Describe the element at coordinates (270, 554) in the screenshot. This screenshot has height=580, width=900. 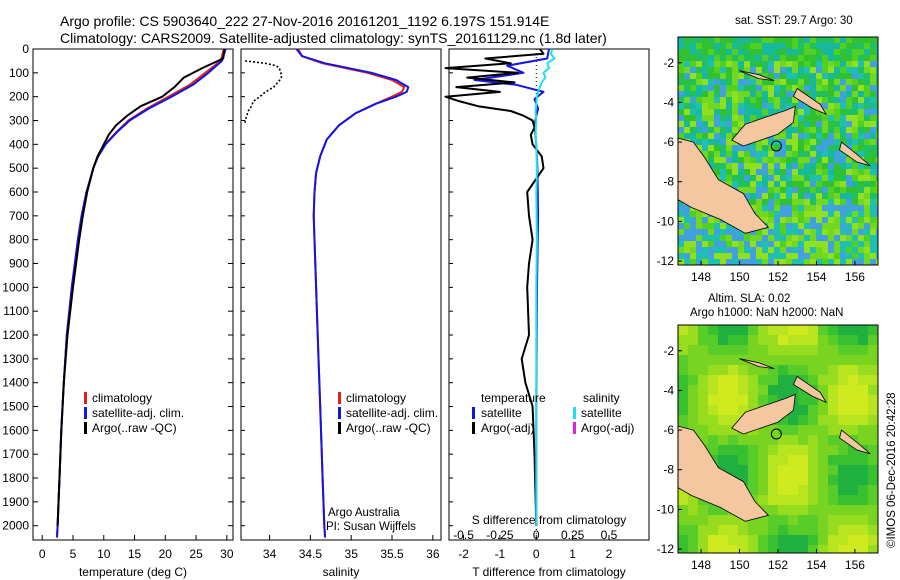
I see `x-tick-label: 34` at that location.